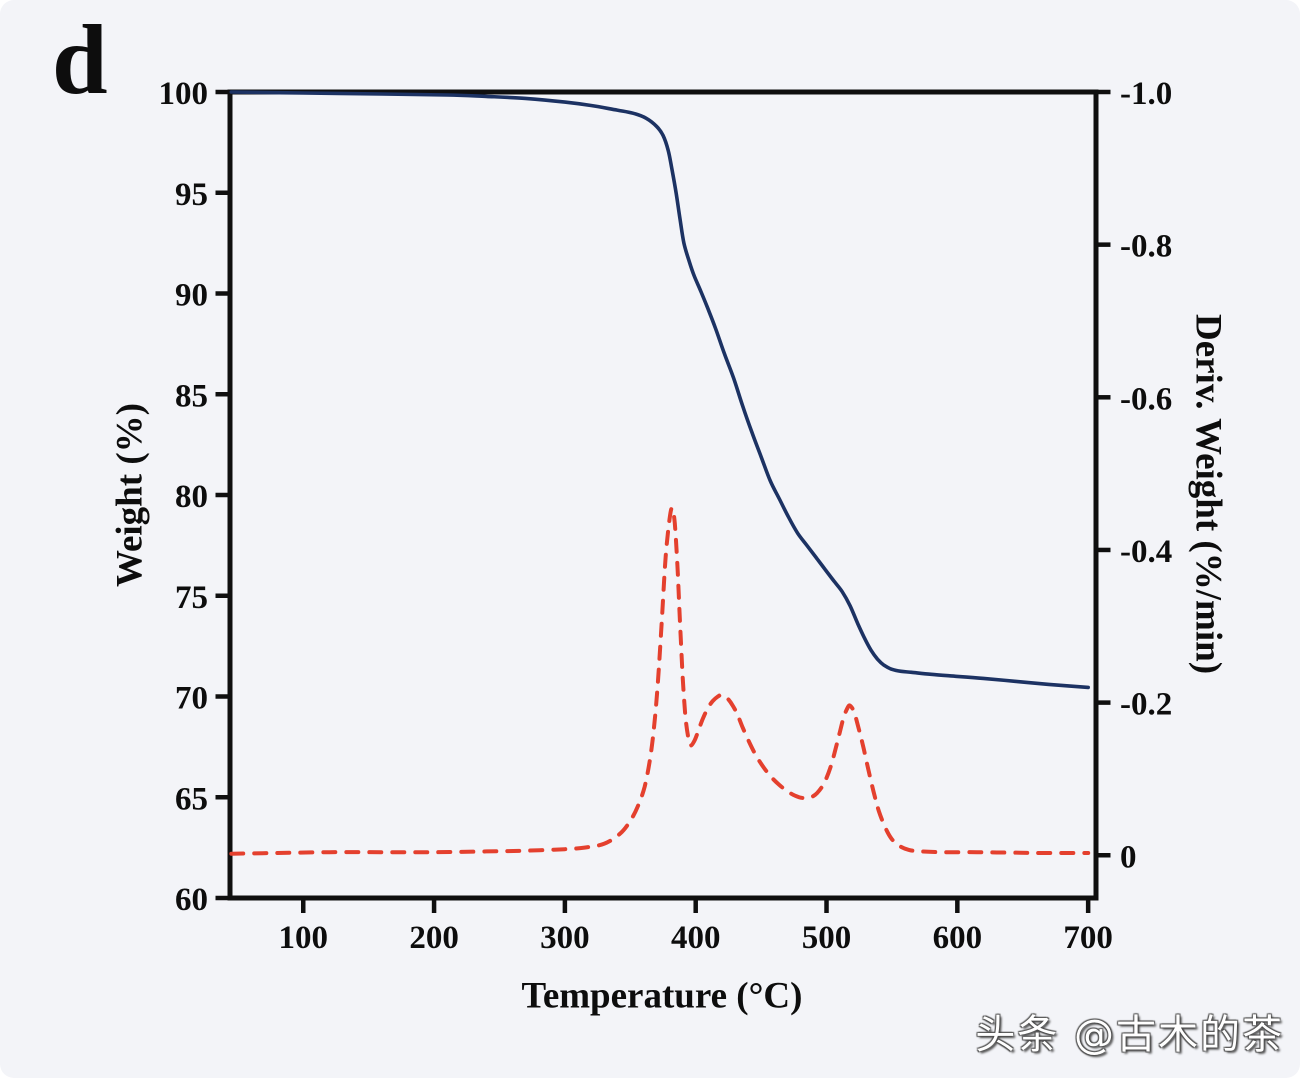 Image resolution: width=1300 pixels, height=1078 pixels. What do you see at coordinates (191, 699) in the screenshot?
I see `left-y-tick-label: 70` at bounding box center [191, 699].